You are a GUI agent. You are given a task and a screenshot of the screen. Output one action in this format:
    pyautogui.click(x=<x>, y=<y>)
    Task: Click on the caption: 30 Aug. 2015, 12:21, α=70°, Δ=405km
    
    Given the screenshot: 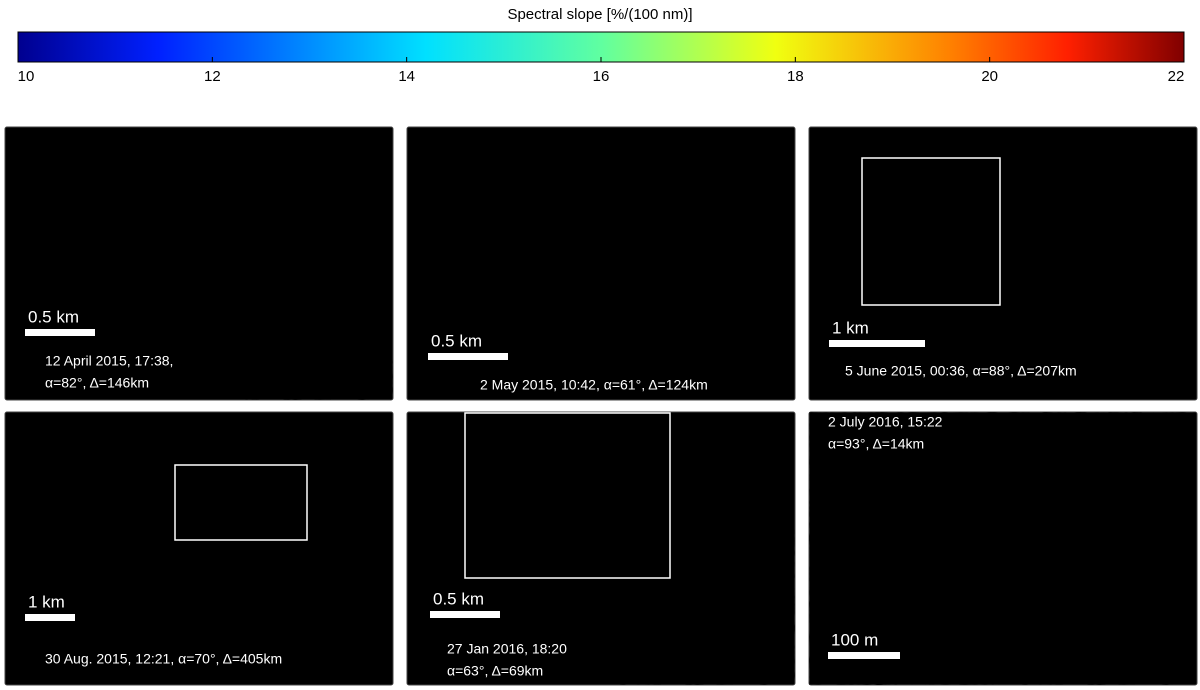 What is the action you would take?
    pyautogui.click(x=163, y=659)
    